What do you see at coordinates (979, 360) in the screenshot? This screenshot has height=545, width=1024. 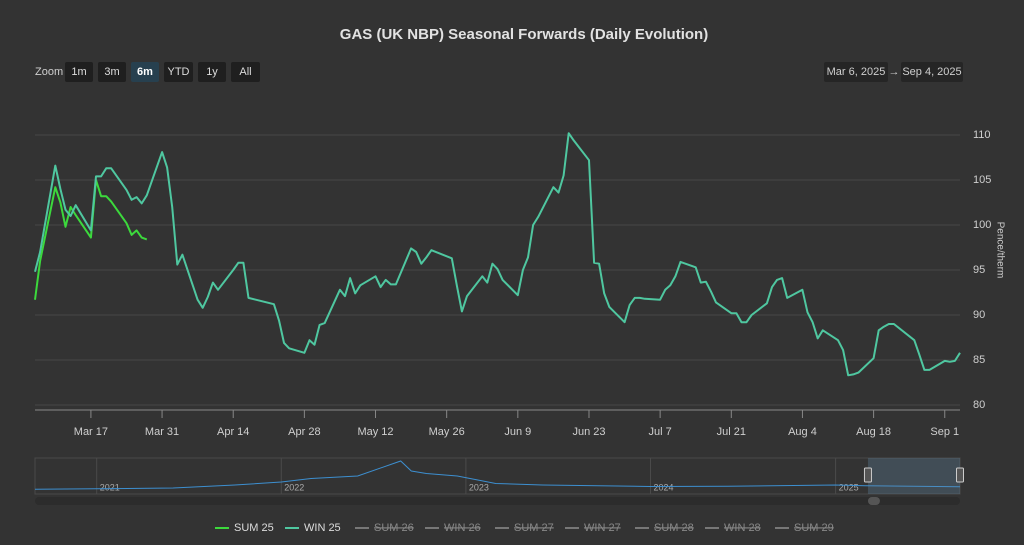 I see `y-tick-label: 85` at bounding box center [979, 360].